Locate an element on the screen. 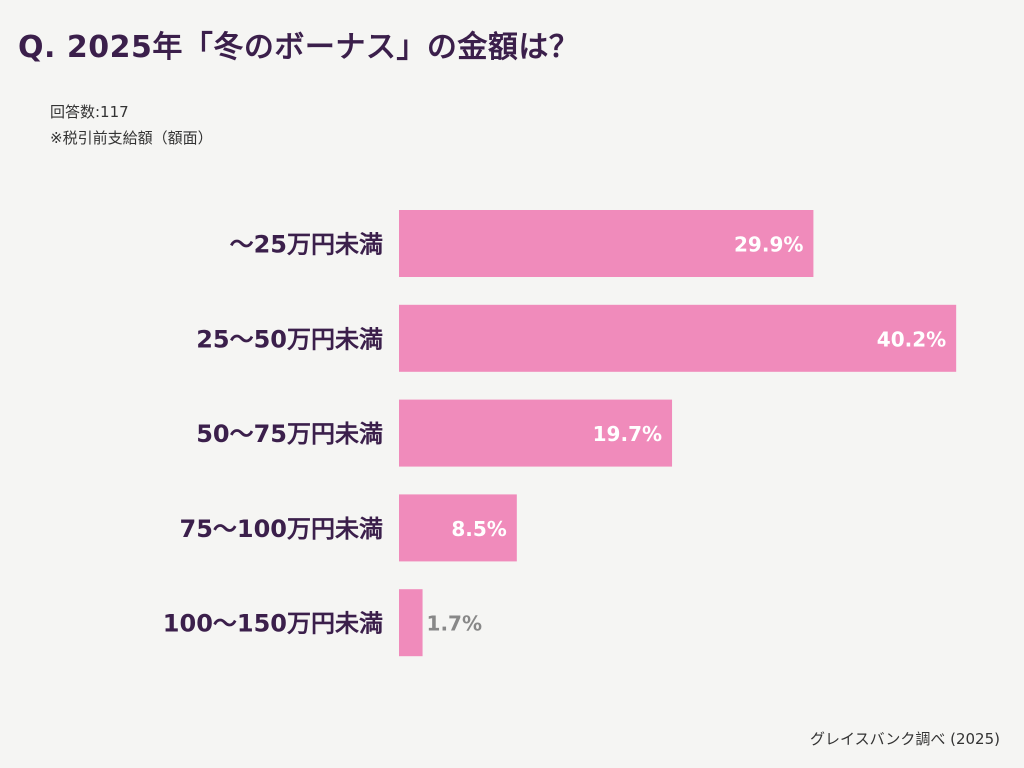 This screenshot has width=1024, height=768. data-label: 40.2% is located at coordinates (911, 339).